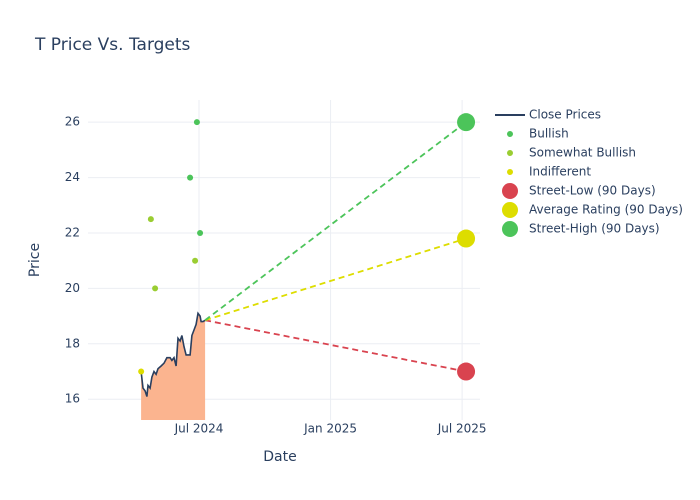 This screenshot has height=500, width=700. What do you see at coordinates (582, 153) in the screenshot?
I see `legend-label: Somewhat Bullish` at bounding box center [582, 153].